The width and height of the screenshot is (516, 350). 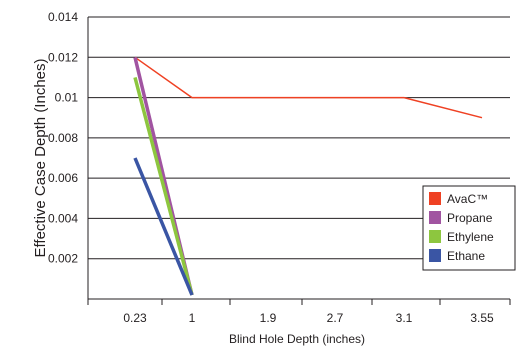 I want to click on y-tick-label: 0.002, so click(x=63, y=259).